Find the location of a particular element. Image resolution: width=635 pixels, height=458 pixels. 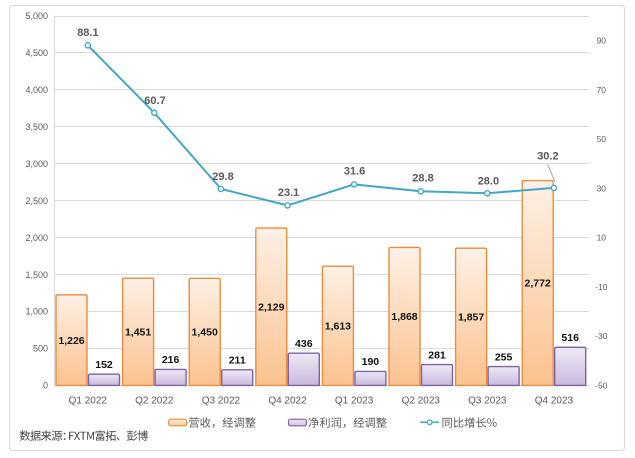

svg-text: -30 is located at coordinates (601, 336).